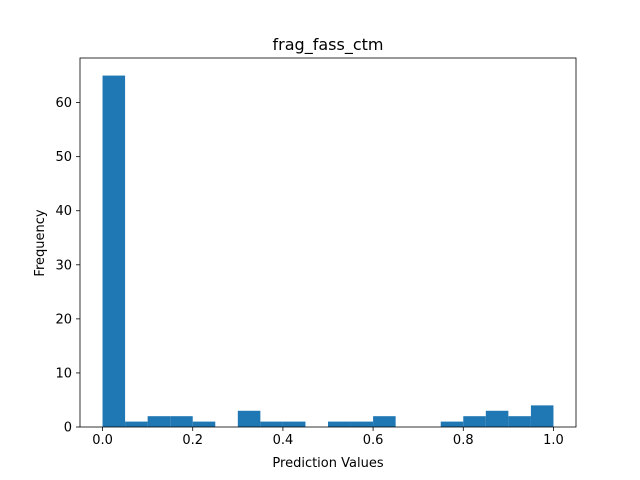 The width and height of the screenshot is (640, 480). Describe the element at coordinates (327, 463) in the screenshot. I see `x-axis-label: Prediction Values` at that location.